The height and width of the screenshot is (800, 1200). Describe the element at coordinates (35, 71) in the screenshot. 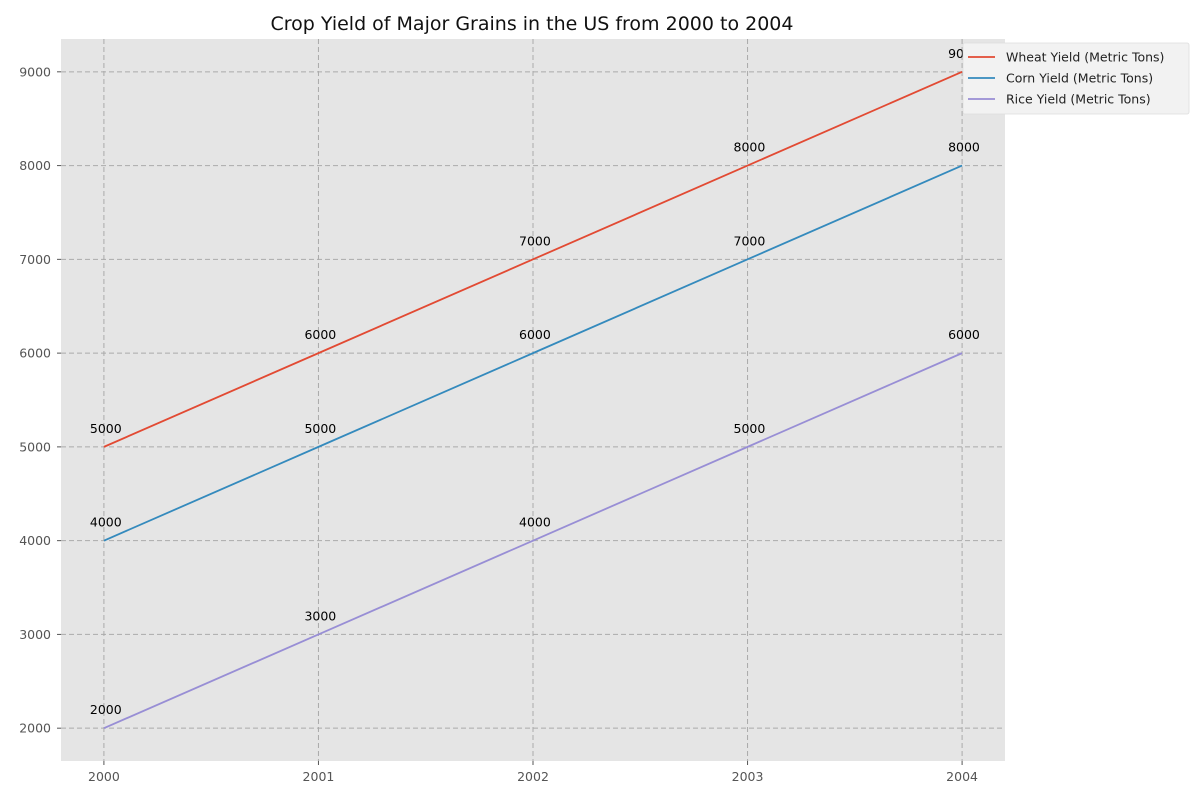

I see `y-tick-label: 9000` at that location.